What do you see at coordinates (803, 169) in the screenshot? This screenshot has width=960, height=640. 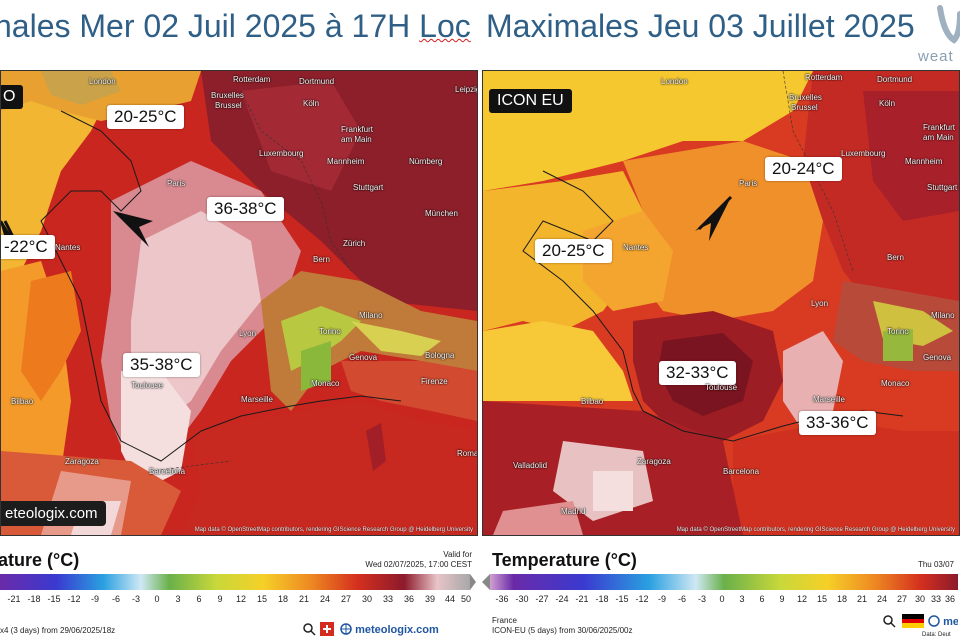 I see `temp-range-label: 20-24°C` at bounding box center [803, 169].